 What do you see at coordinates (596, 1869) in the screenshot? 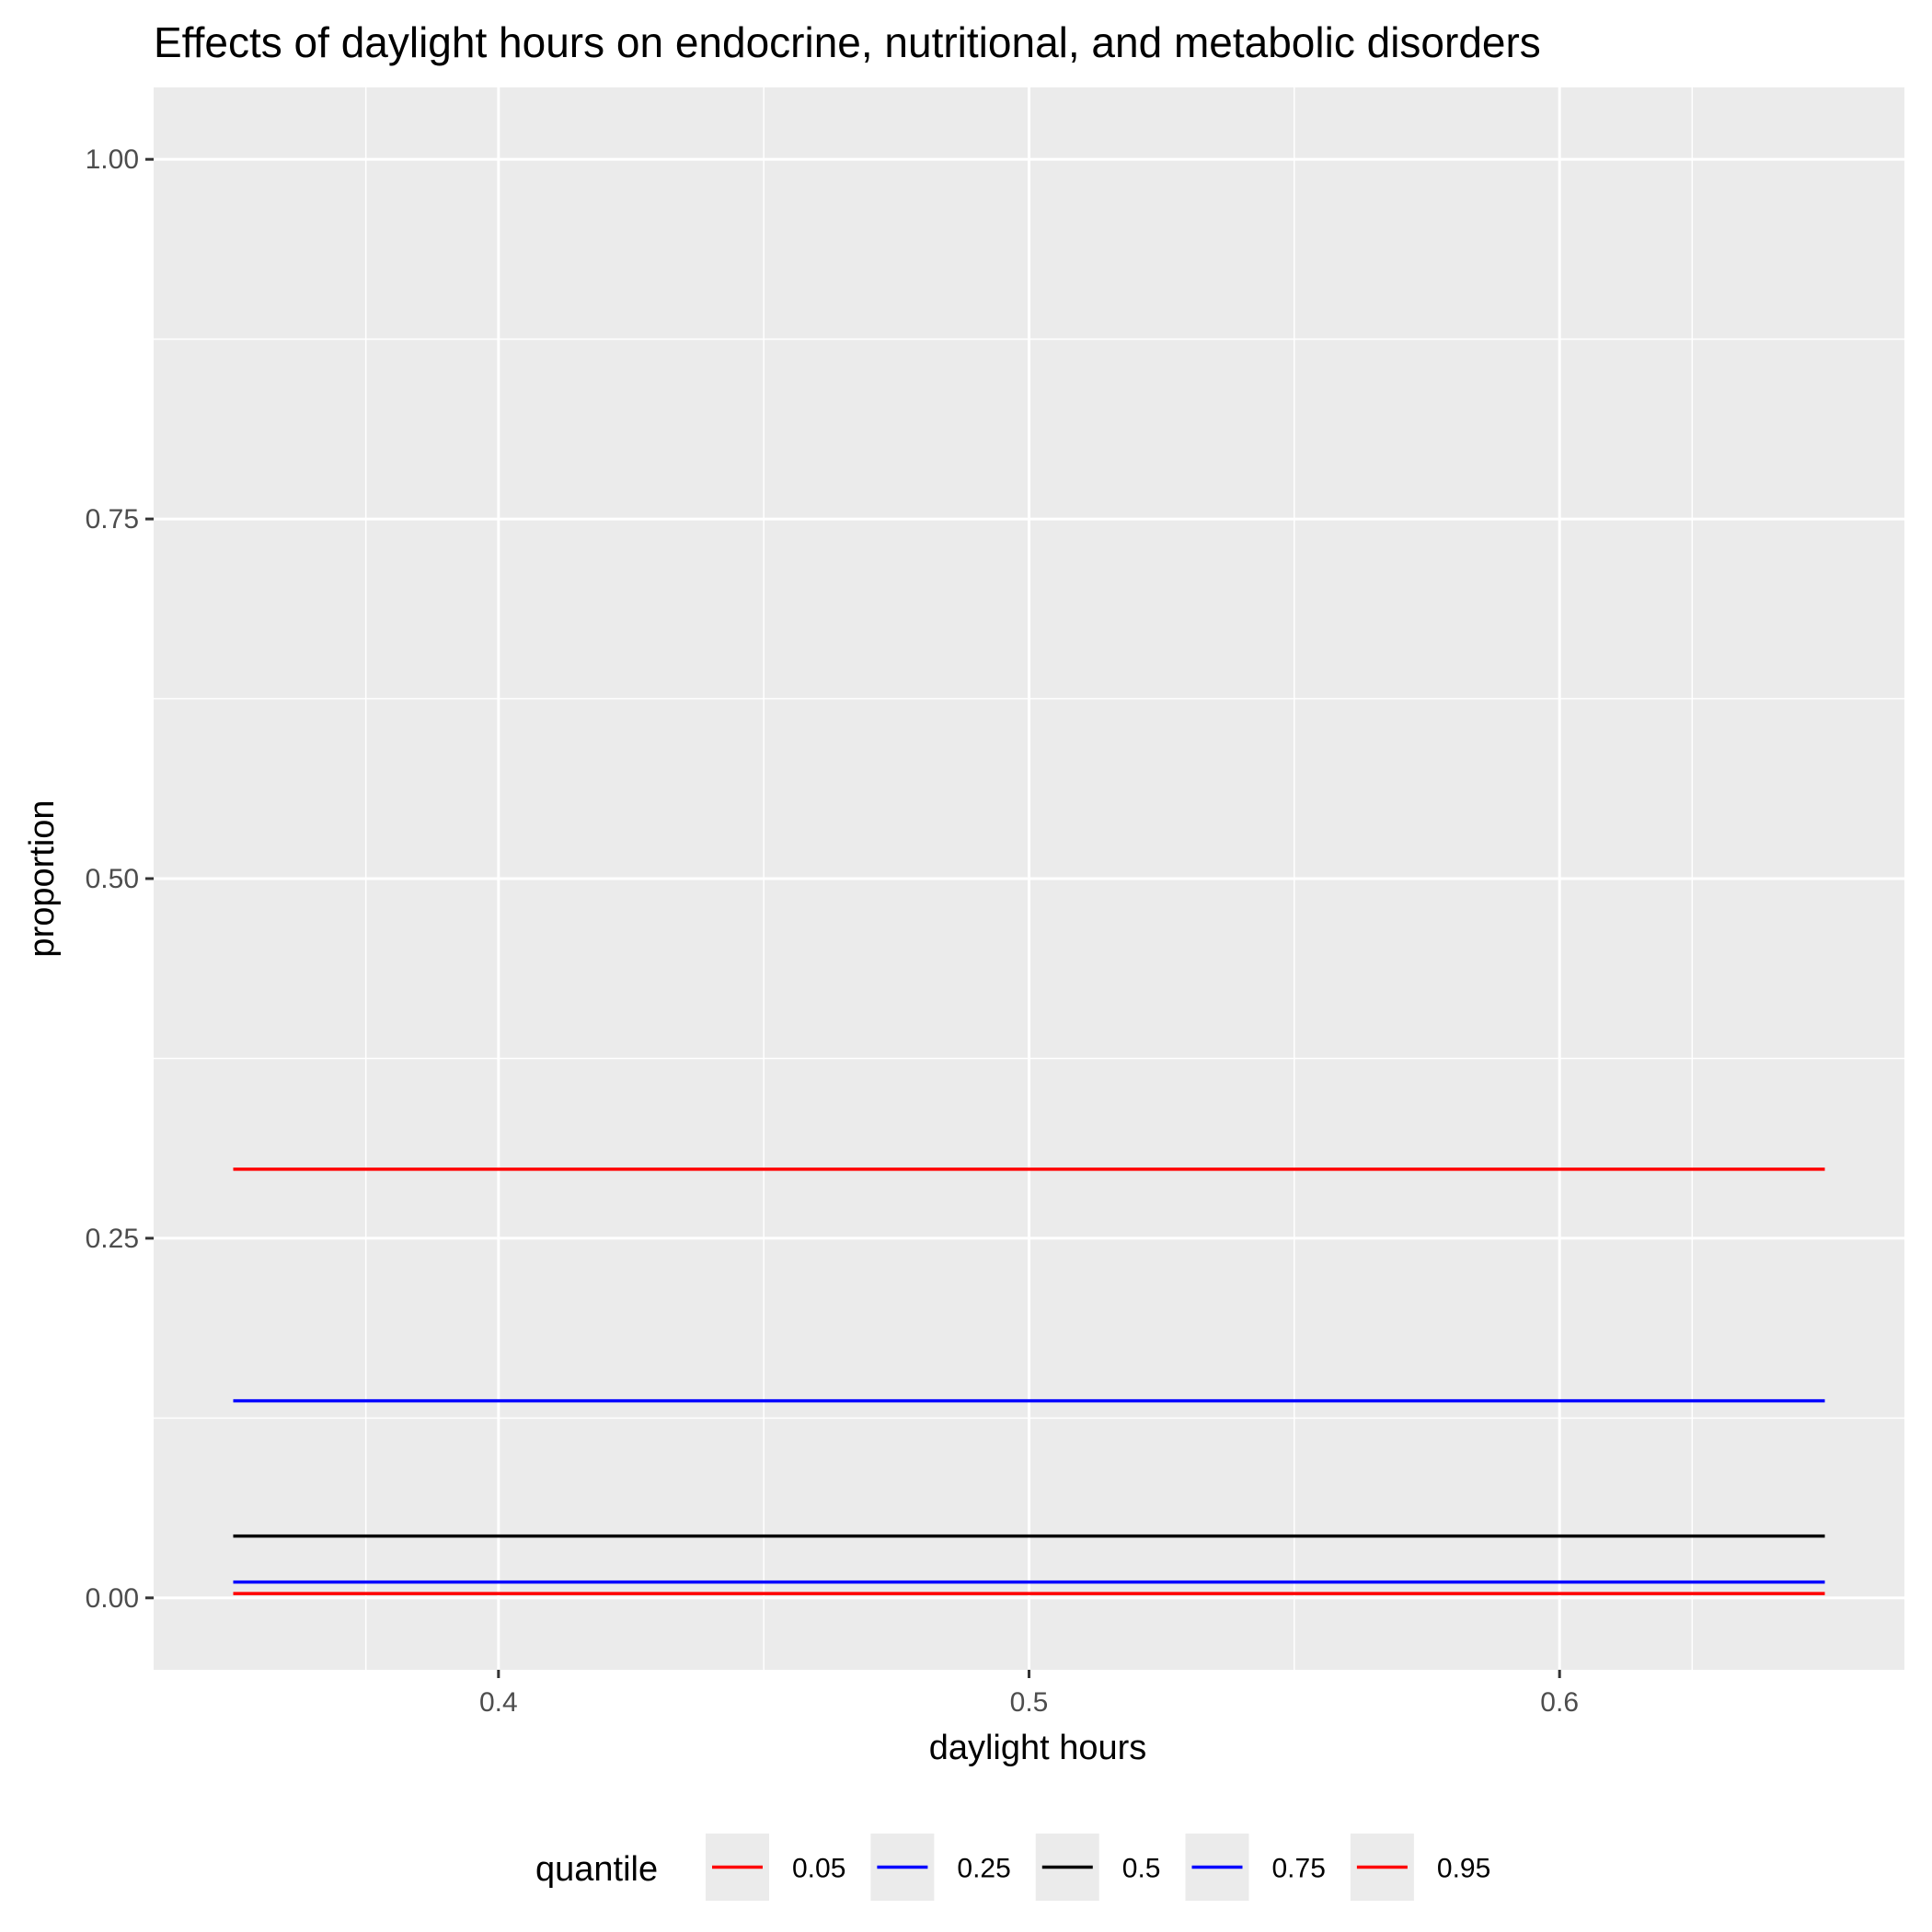
I see `legend-title: quantile` at bounding box center [596, 1869].